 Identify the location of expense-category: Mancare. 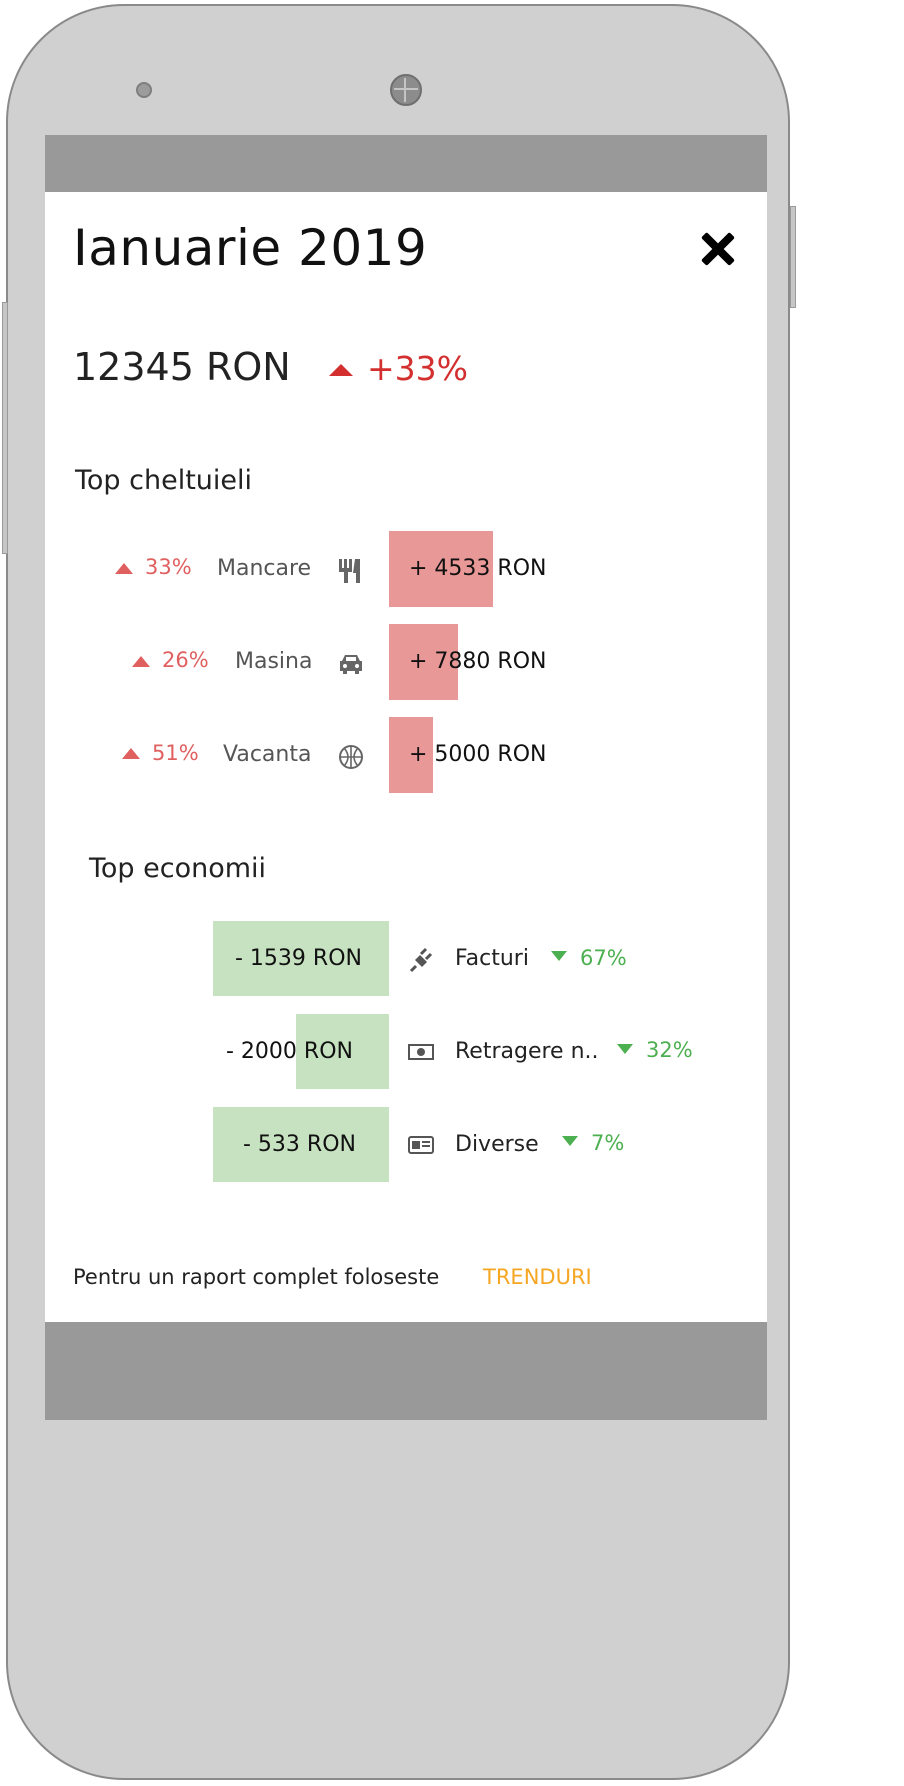
(264, 568).